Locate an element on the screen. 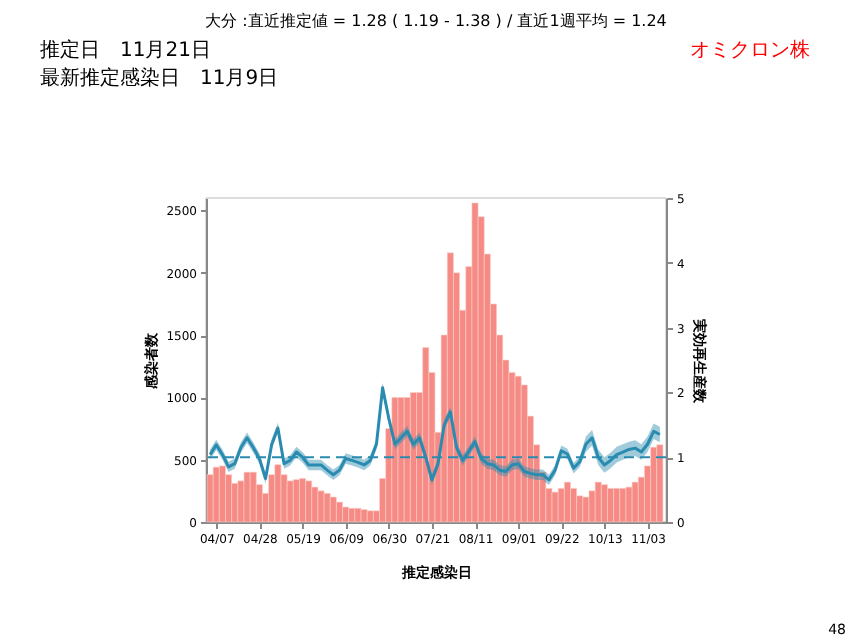  chart-title: 大分 :直近推定値 = 1.28 ( 1.19 - 1.38 ) / 直近1週平均 = 1.24 is located at coordinates (436, 21).